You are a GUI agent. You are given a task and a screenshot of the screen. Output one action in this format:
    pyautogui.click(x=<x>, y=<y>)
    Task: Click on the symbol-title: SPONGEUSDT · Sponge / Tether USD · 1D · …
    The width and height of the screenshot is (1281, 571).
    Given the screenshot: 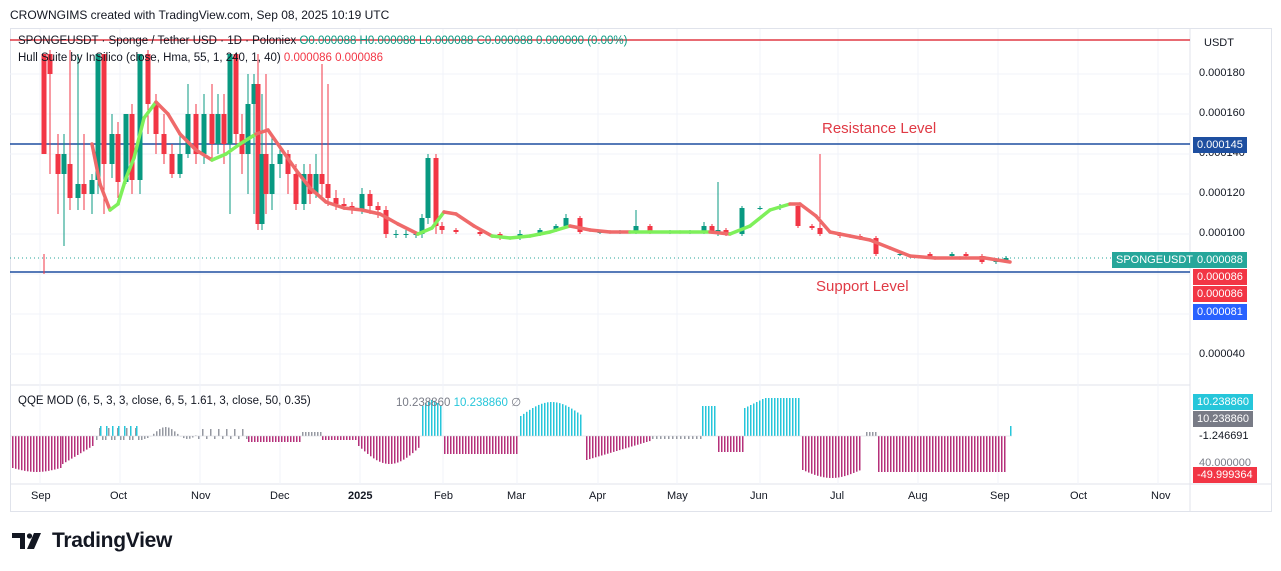 What is the action you would take?
    pyautogui.click(x=157, y=41)
    